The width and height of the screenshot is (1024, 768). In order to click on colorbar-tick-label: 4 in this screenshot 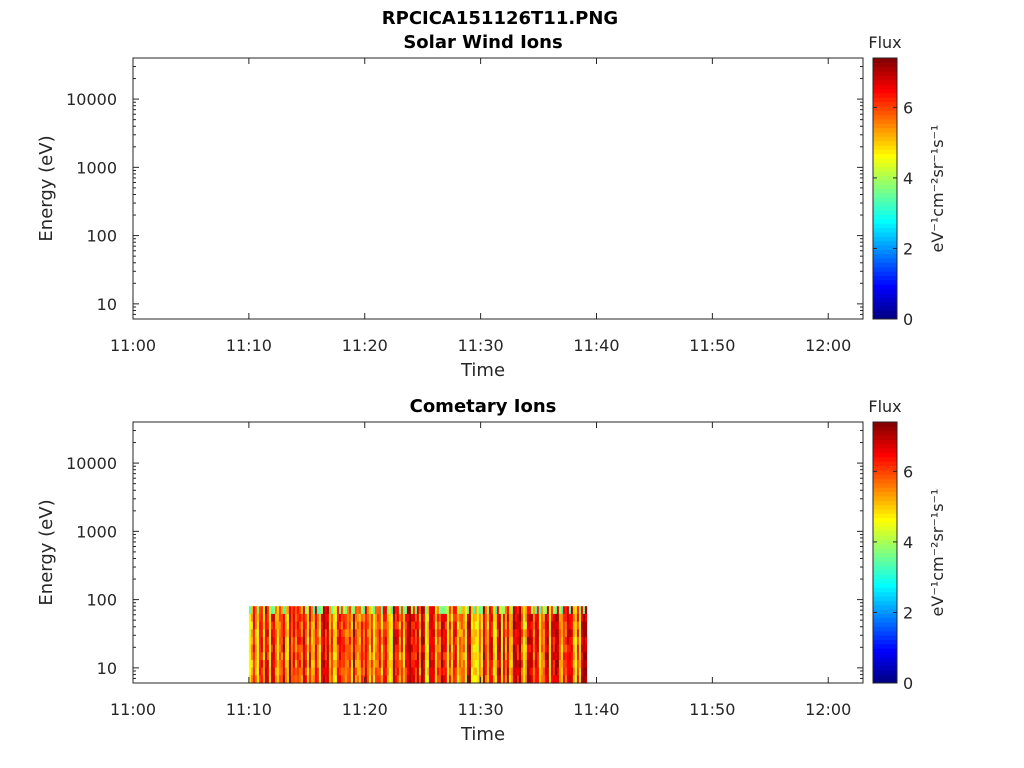, I will do `click(908, 178)`.